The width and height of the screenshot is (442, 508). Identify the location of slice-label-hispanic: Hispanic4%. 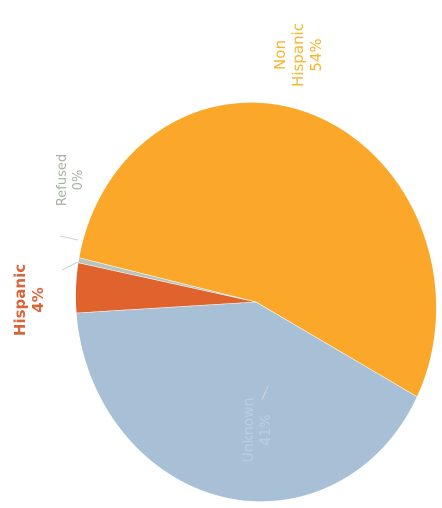
(29, 300).